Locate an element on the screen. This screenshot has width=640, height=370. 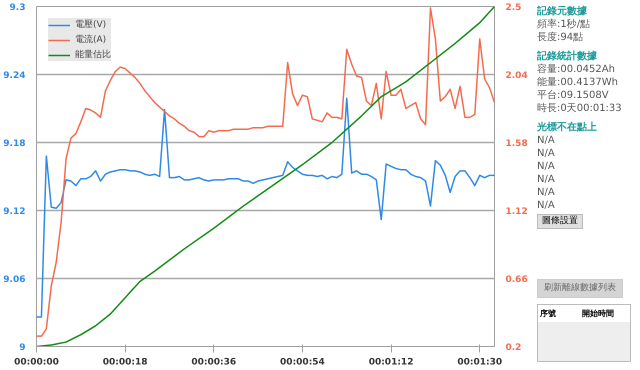
y2-tick-label: 2.5 is located at coordinates (514, 8).